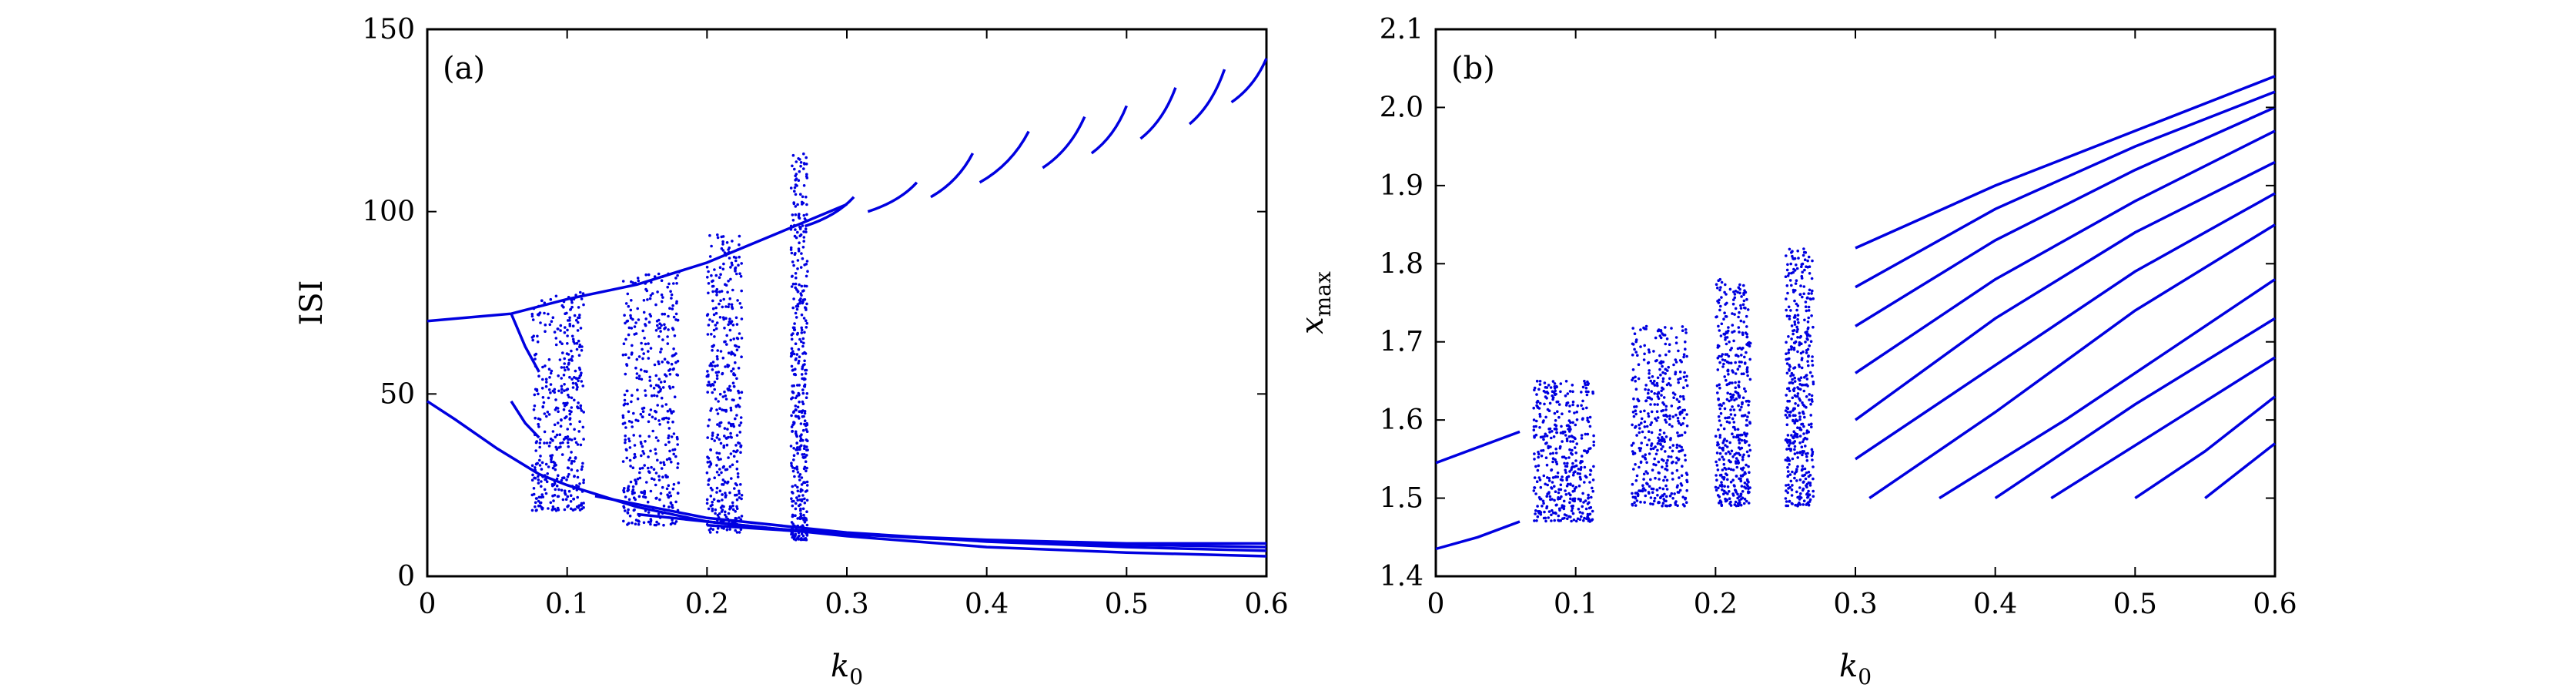 This screenshot has height=698, width=2576. Describe the element at coordinates (651, 399) in the screenshot. I see `panel-a-chaotic-band` at that location.